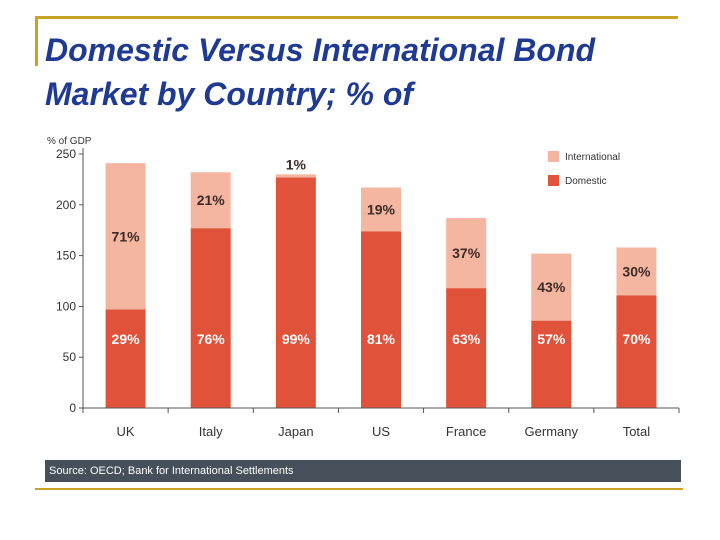 This screenshot has width=720, height=540. What do you see at coordinates (211, 431) in the screenshot?
I see `x-tick-label: Italy` at bounding box center [211, 431].